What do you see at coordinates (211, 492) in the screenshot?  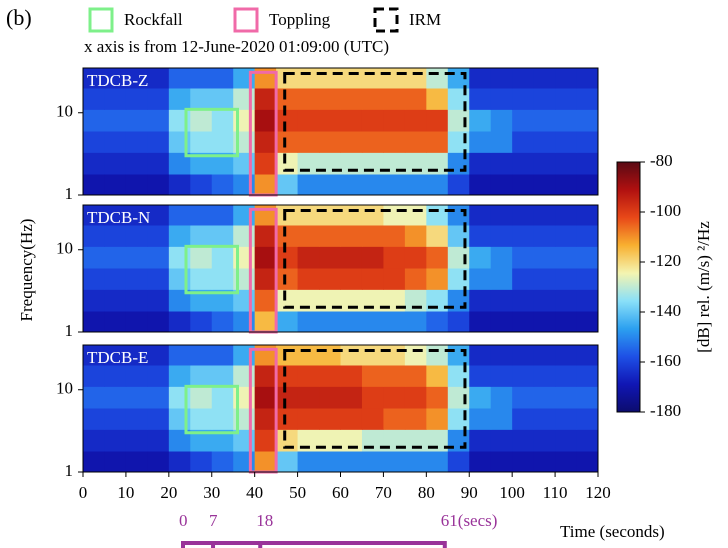 I see `x-tick-label: 30` at bounding box center [211, 492].